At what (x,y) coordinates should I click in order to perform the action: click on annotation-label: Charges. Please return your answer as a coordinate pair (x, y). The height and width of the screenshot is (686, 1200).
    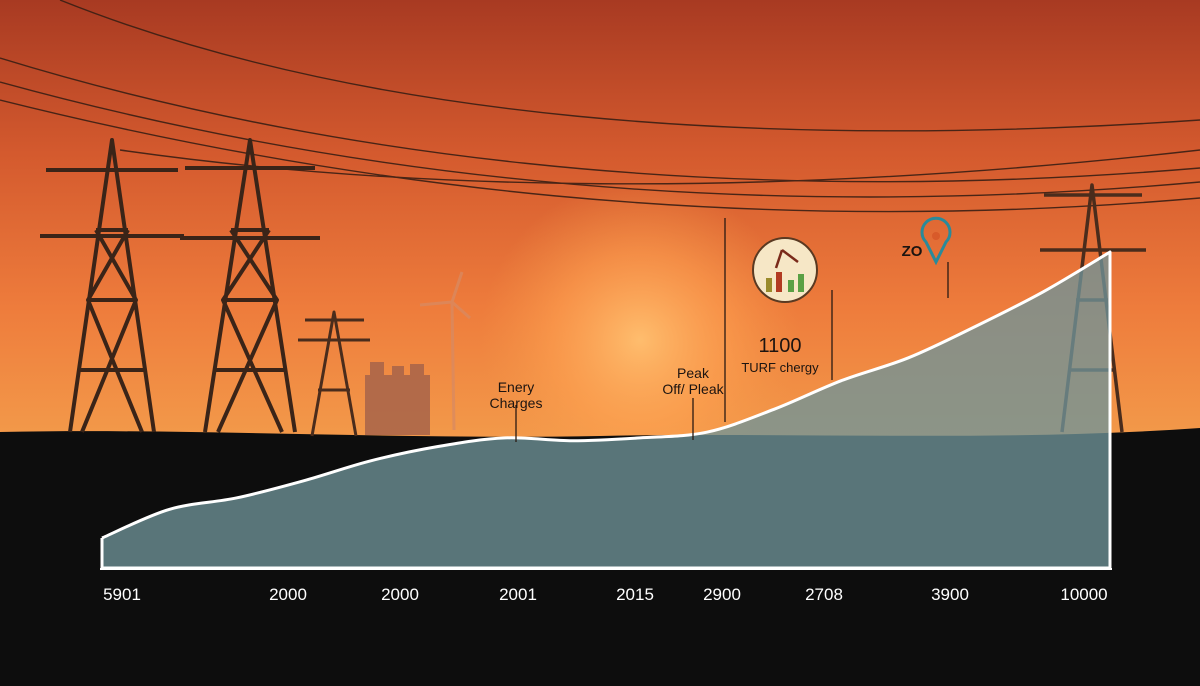
    Looking at the image, I should click on (516, 403).